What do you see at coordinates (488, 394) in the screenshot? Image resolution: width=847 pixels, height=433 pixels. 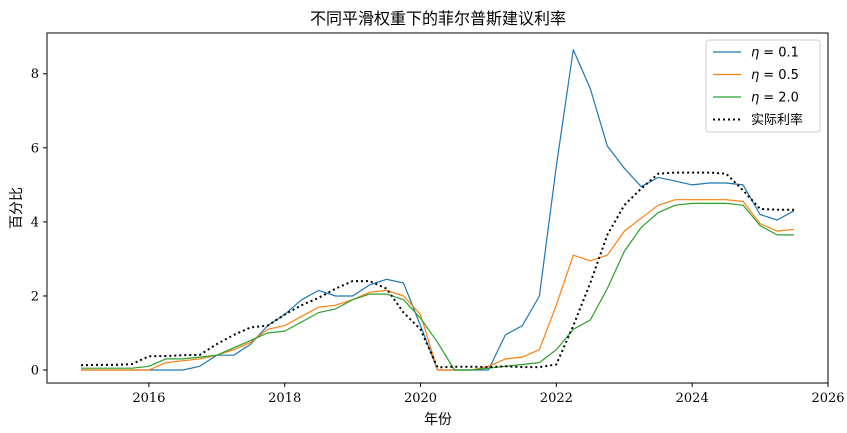 I see `x-axis-ticks: 2016 2018 2020 2022 2024 2026` at bounding box center [488, 394].